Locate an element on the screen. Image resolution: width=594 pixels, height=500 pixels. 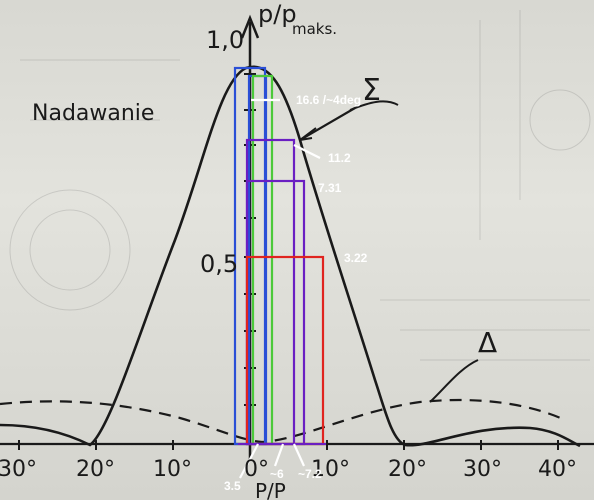
annotation-7-31: 7.31 is located at coordinates (330, 188).